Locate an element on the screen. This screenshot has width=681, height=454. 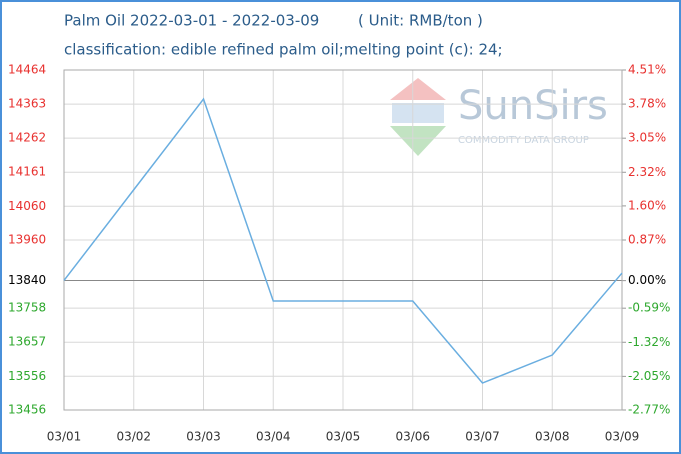
y2-tick-label: -2.77% is located at coordinates (649, 410).